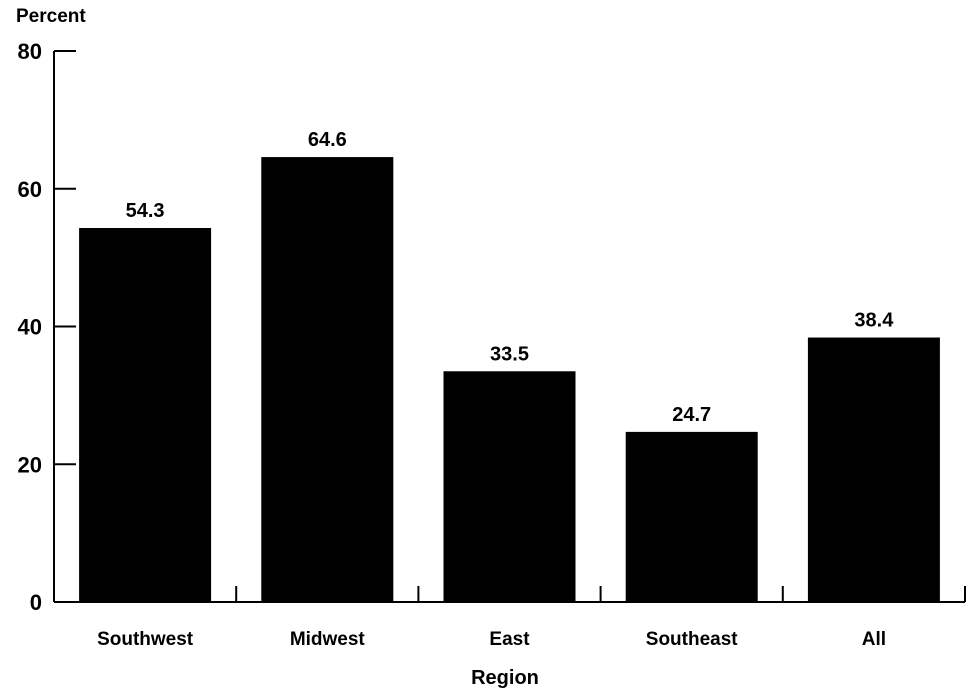 The width and height of the screenshot is (972, 692). What do you see at coordinates (145, 211) in the screenshot?
I see `bar-value-label: 54.3` at bounding box center [145, 211].